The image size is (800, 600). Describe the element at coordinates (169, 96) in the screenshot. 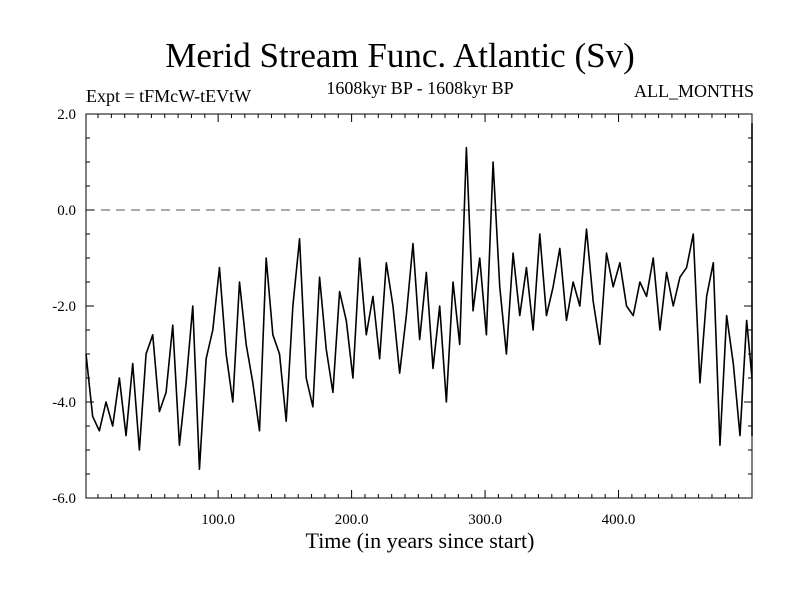

I see `experiment-label: Expt = tFMcW-tEVtW` at that location.